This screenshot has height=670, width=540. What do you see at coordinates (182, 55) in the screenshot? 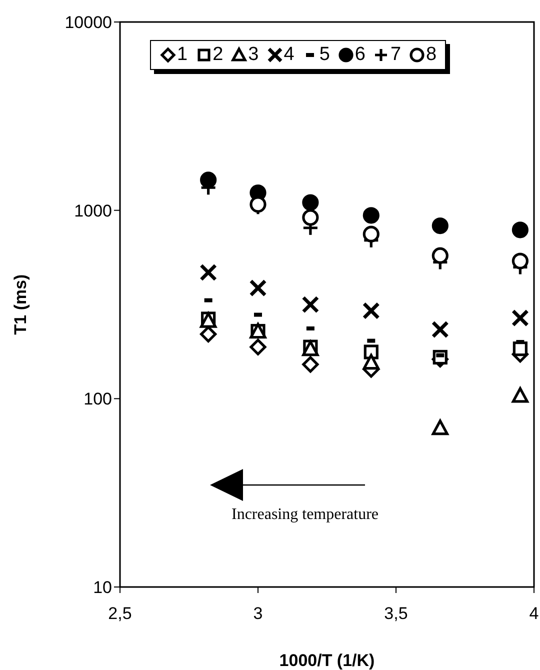
I see `legend-label: 1` at bounding box center [182, 55].